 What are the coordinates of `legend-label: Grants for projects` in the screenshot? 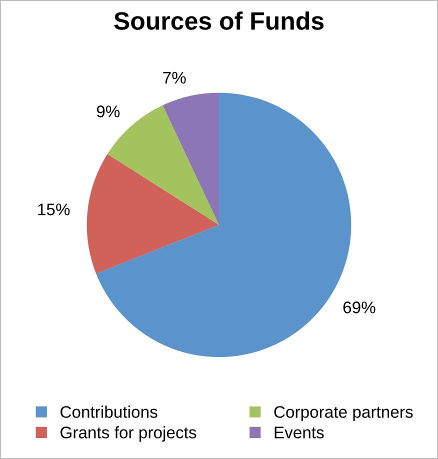 It's located at (128, 434).